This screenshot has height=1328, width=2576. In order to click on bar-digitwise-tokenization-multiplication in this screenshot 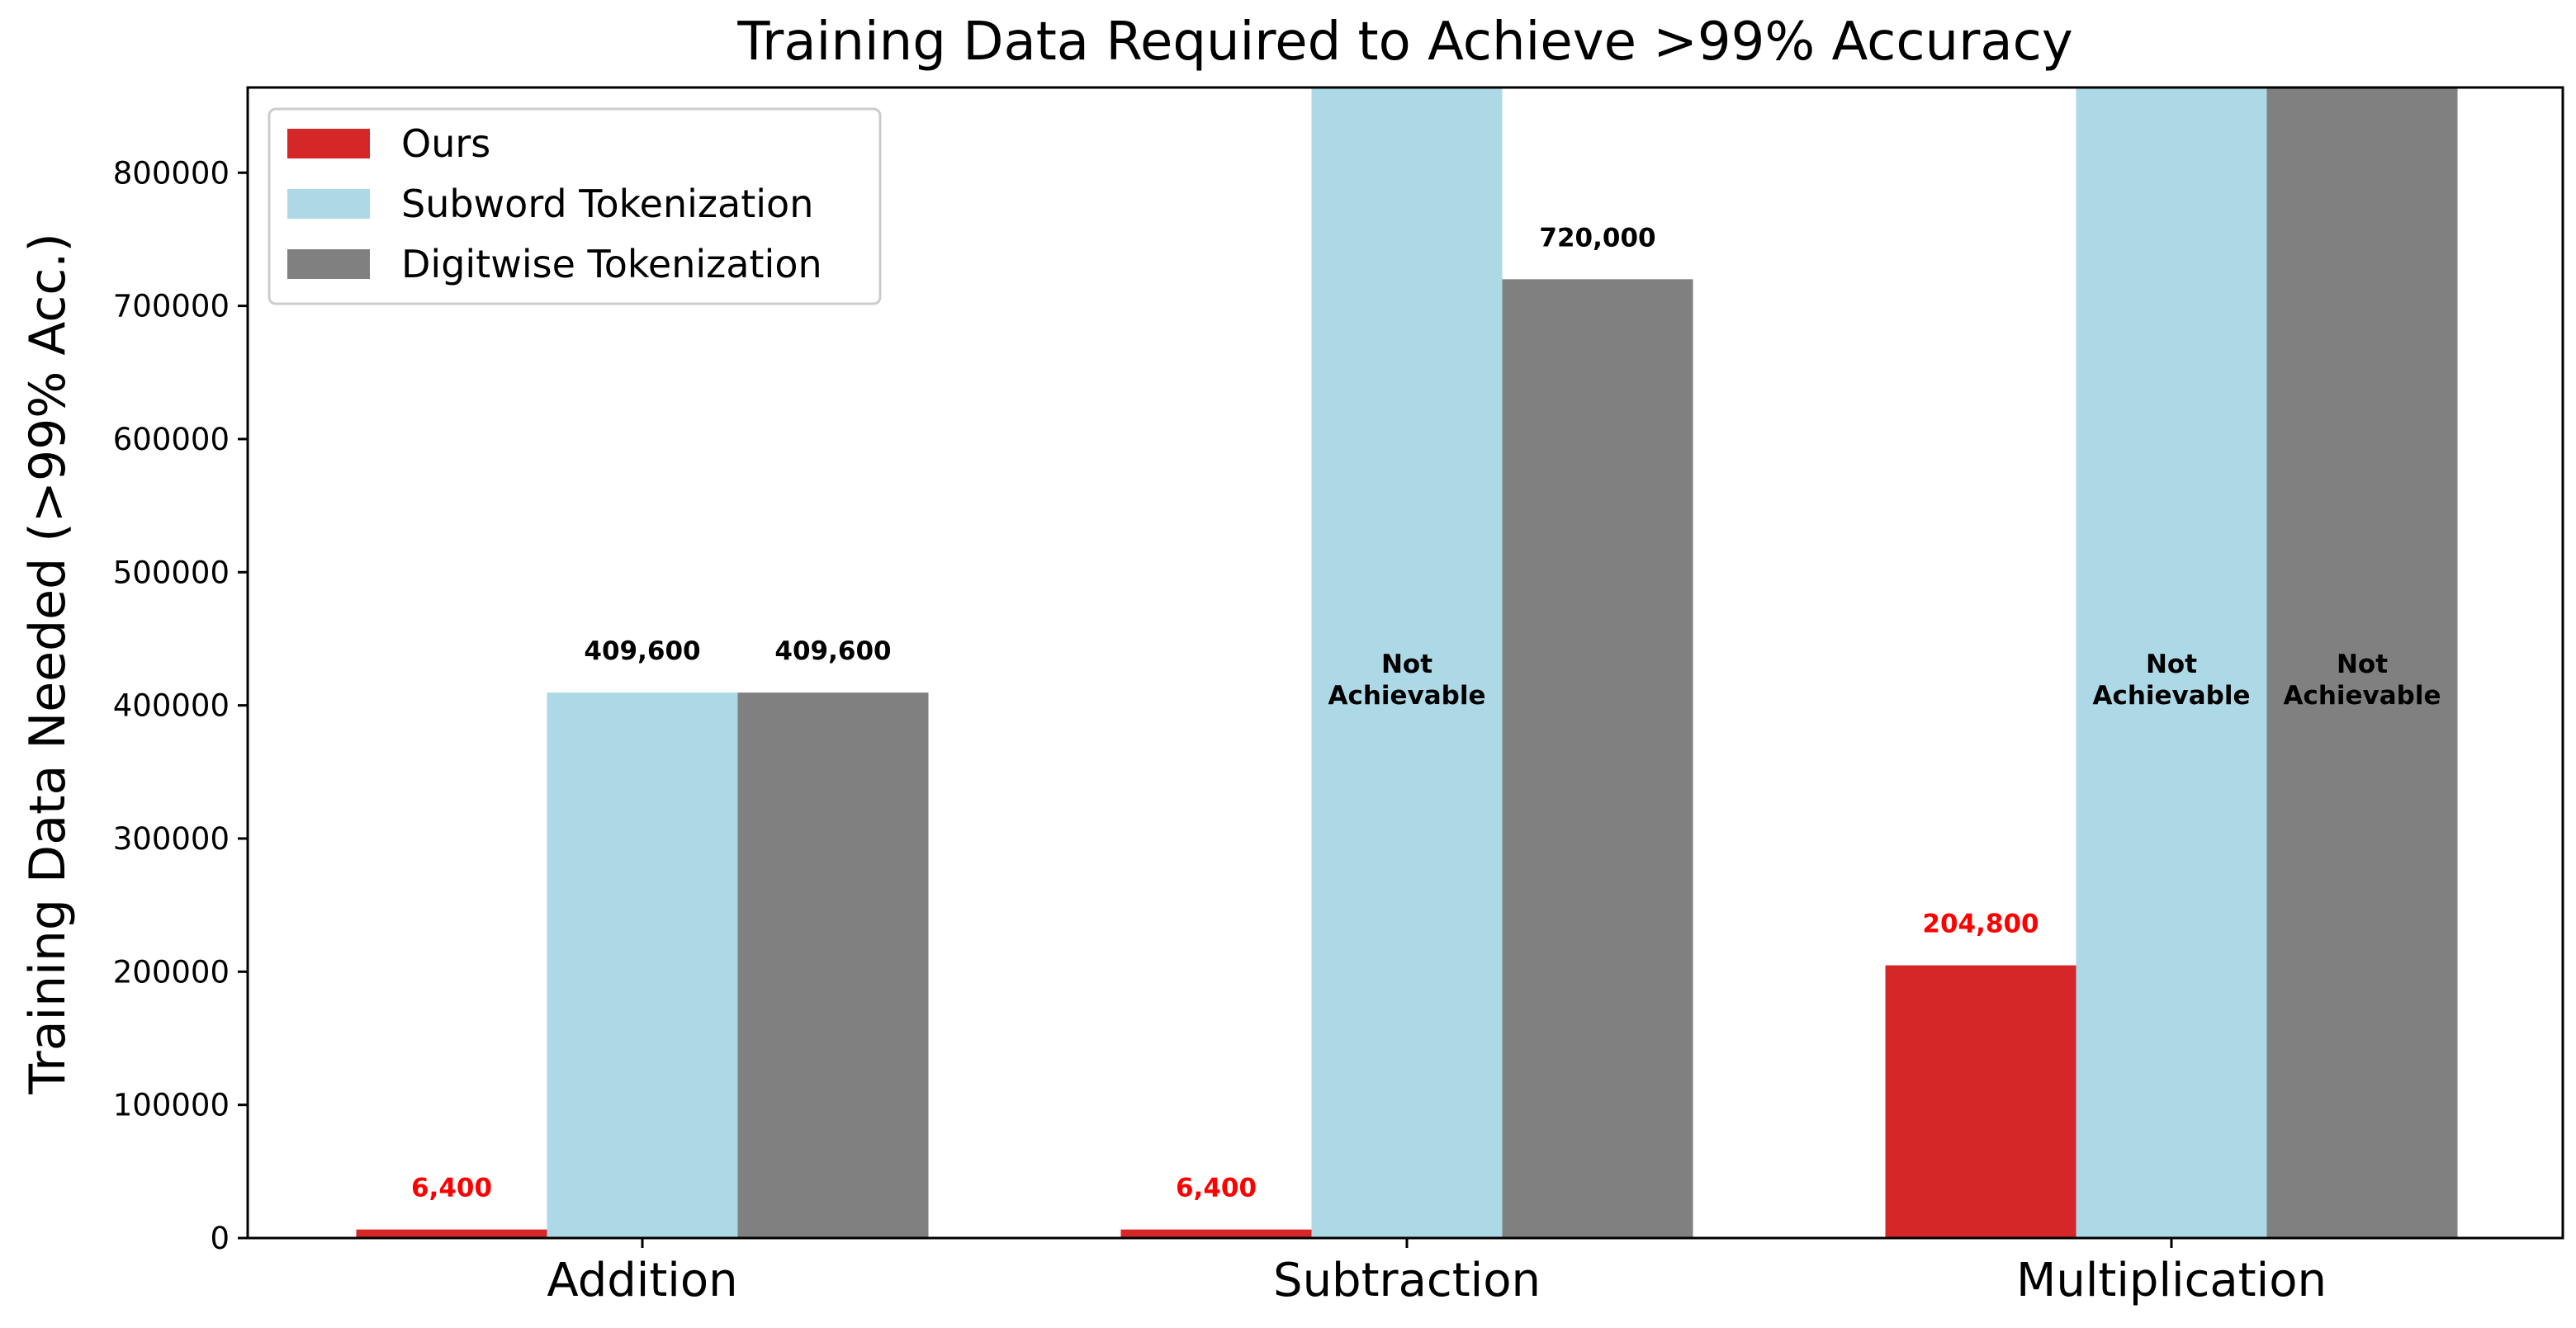, I will do `click(2362, 663)`.